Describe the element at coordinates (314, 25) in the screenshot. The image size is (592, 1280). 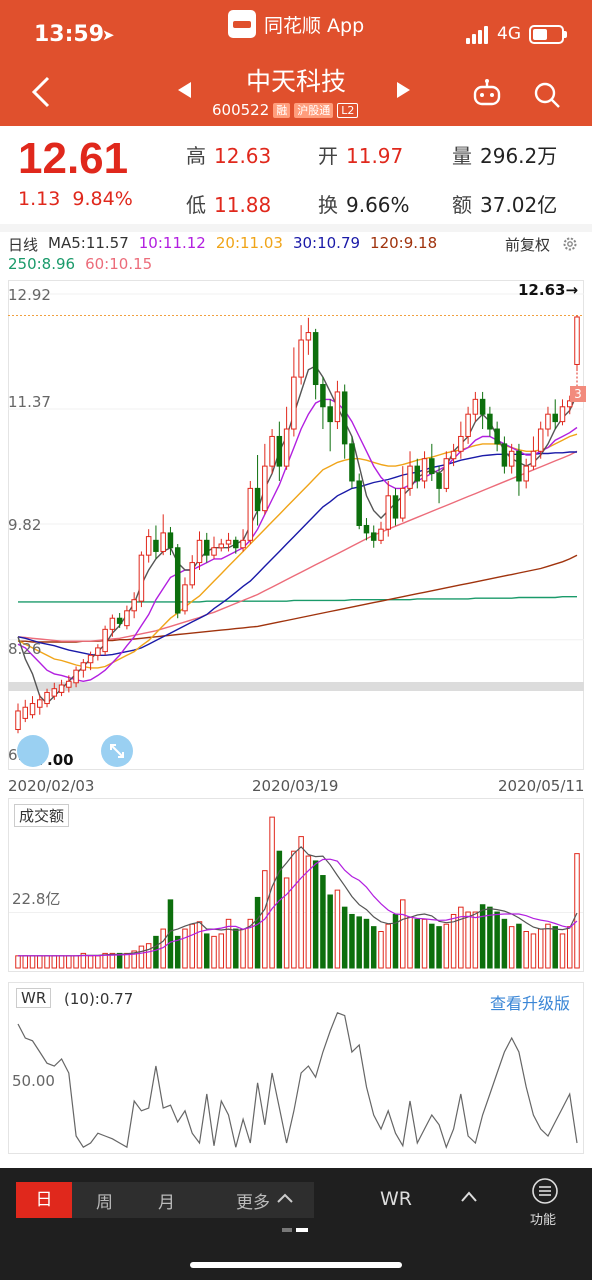
I see `app-name: 同花顺 App` at that location.